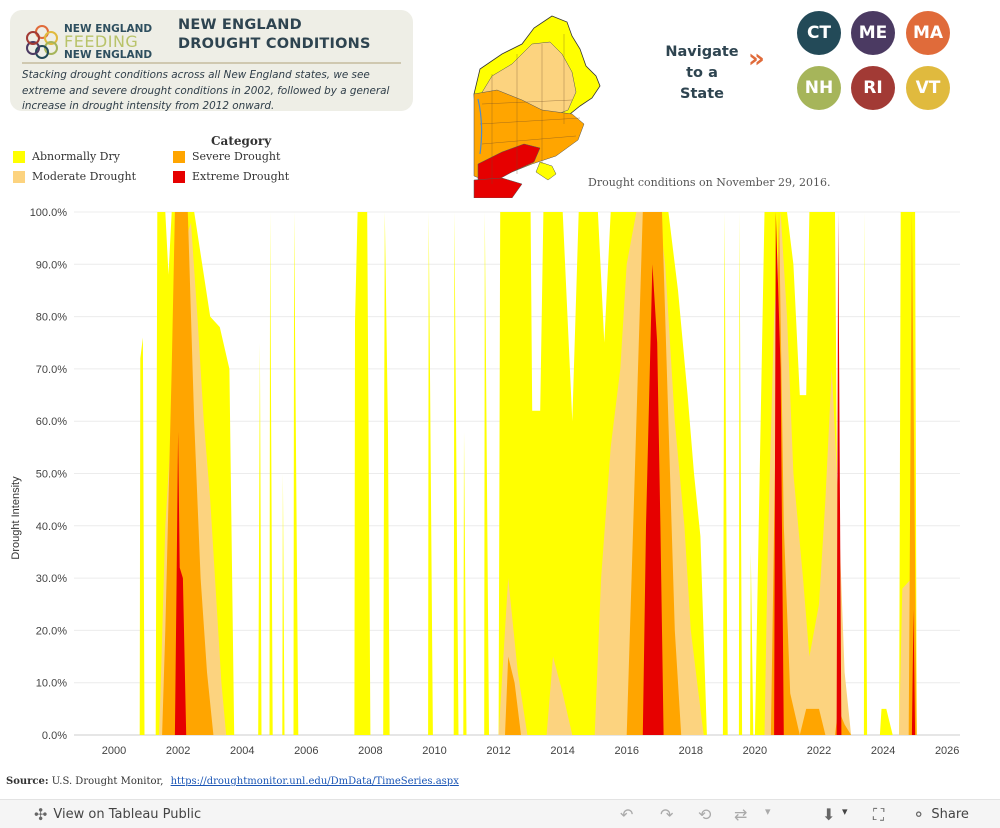 The height and width of the screenshot is (828, 1000). What do you see at coordinates (241, 141) in the screenshot?
I see `legend-title: Category` at bounding box center [241, 141].